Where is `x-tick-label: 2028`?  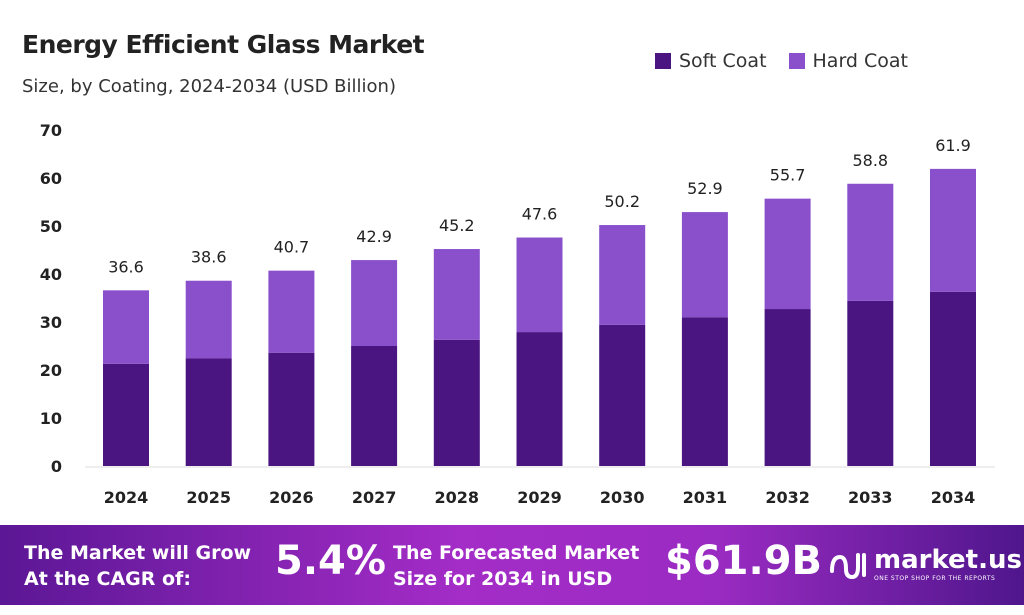
x-tick-label: 2028 is located at coordinates (457, 497).